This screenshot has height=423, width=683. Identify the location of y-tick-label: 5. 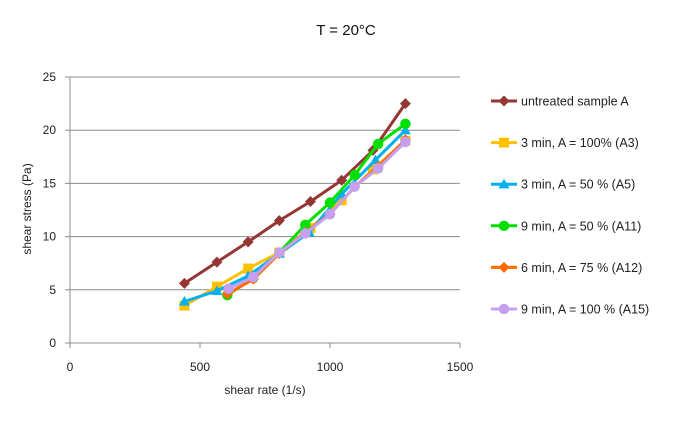
(52, 290).